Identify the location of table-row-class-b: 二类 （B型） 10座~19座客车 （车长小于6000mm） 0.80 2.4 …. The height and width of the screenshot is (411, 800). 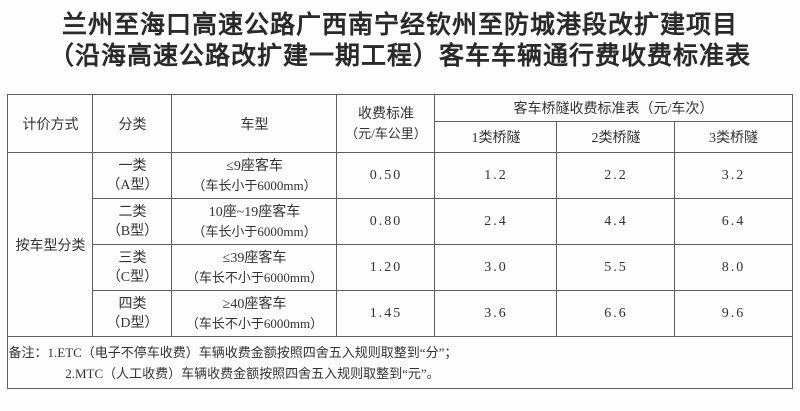
(400, 221).